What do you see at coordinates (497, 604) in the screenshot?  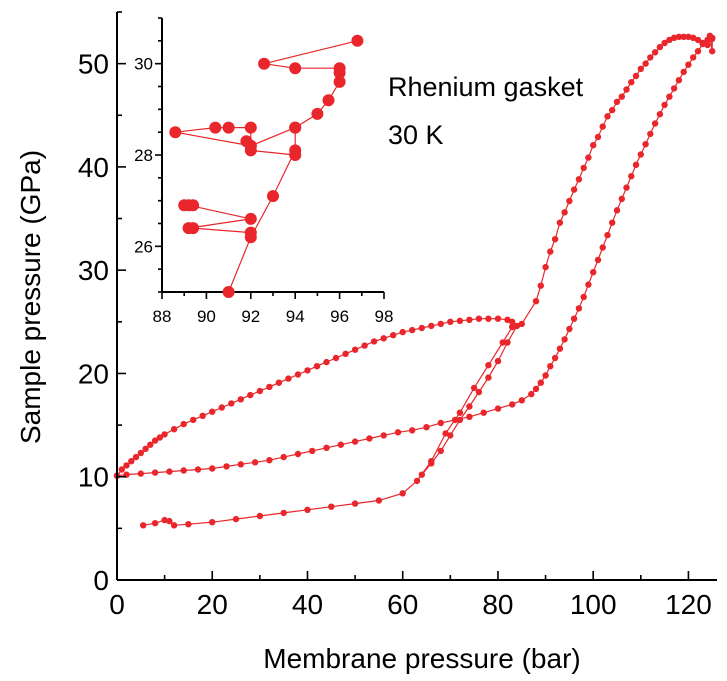 I see `x-tick-label: 80` at bounding box center [497, 604].